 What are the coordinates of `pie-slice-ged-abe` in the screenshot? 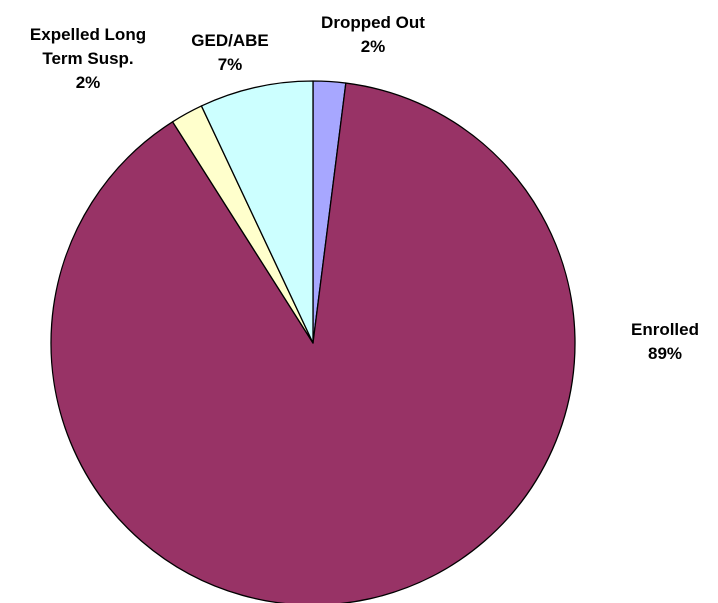 It's located at (257, 212).